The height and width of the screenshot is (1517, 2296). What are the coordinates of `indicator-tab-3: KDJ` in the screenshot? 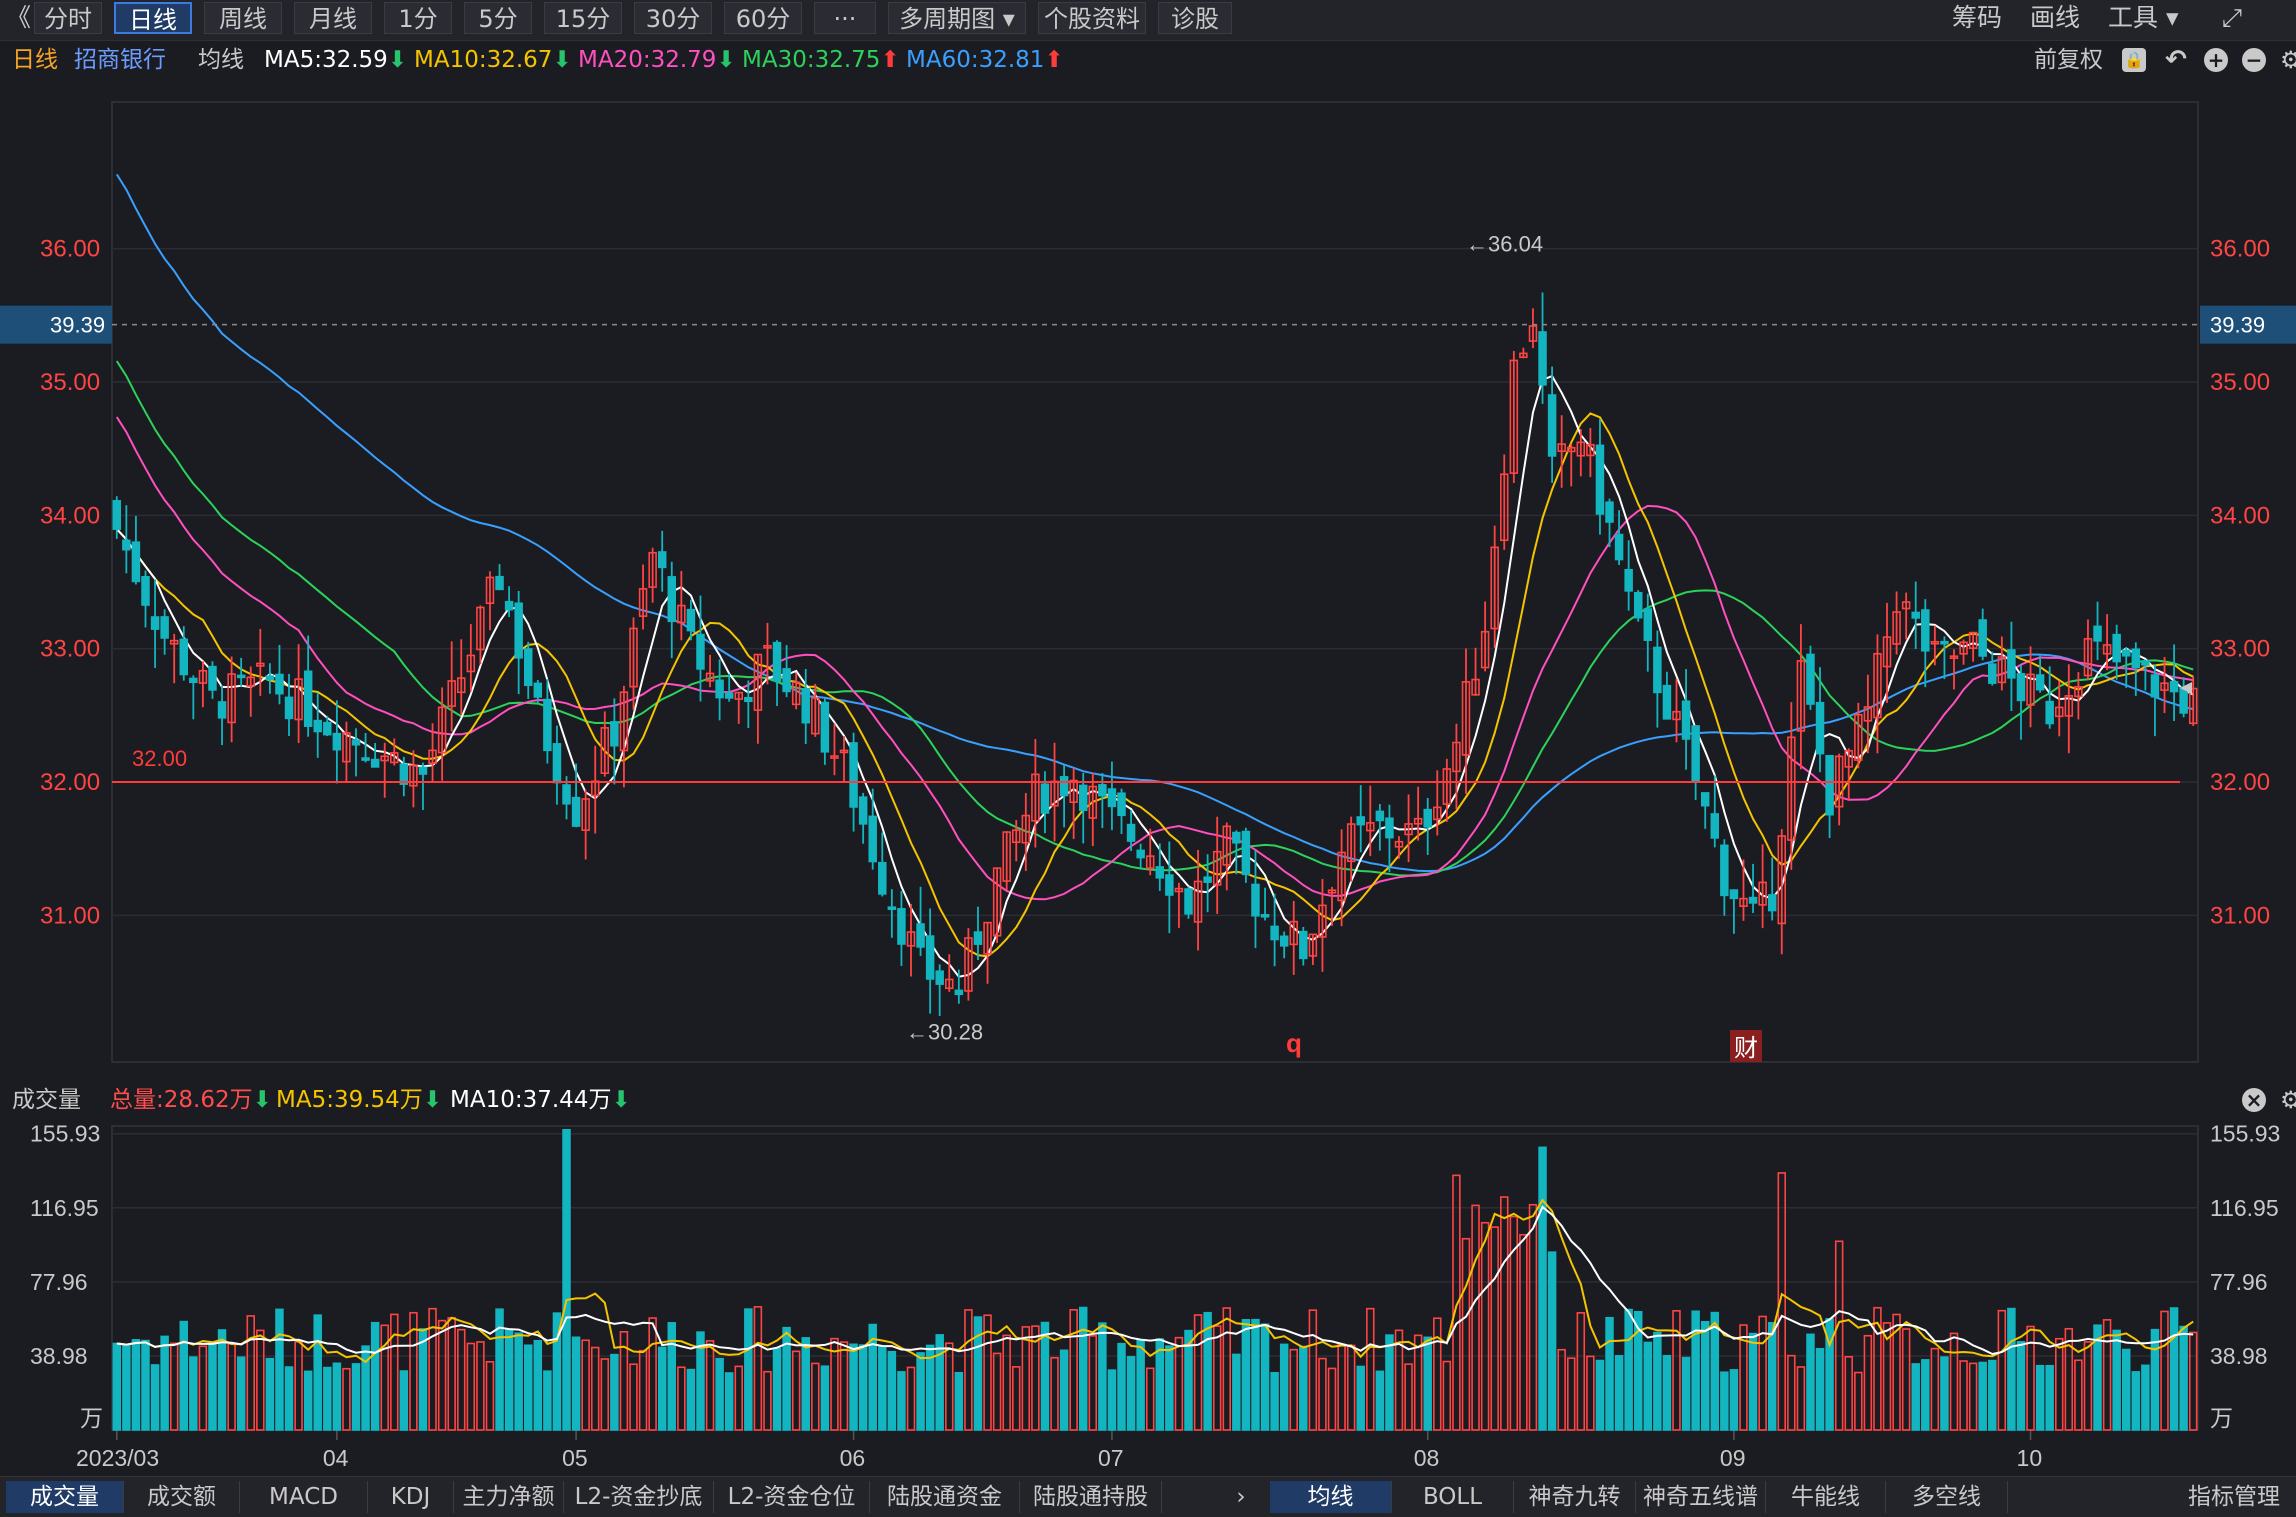 It's located at (411, 1497).